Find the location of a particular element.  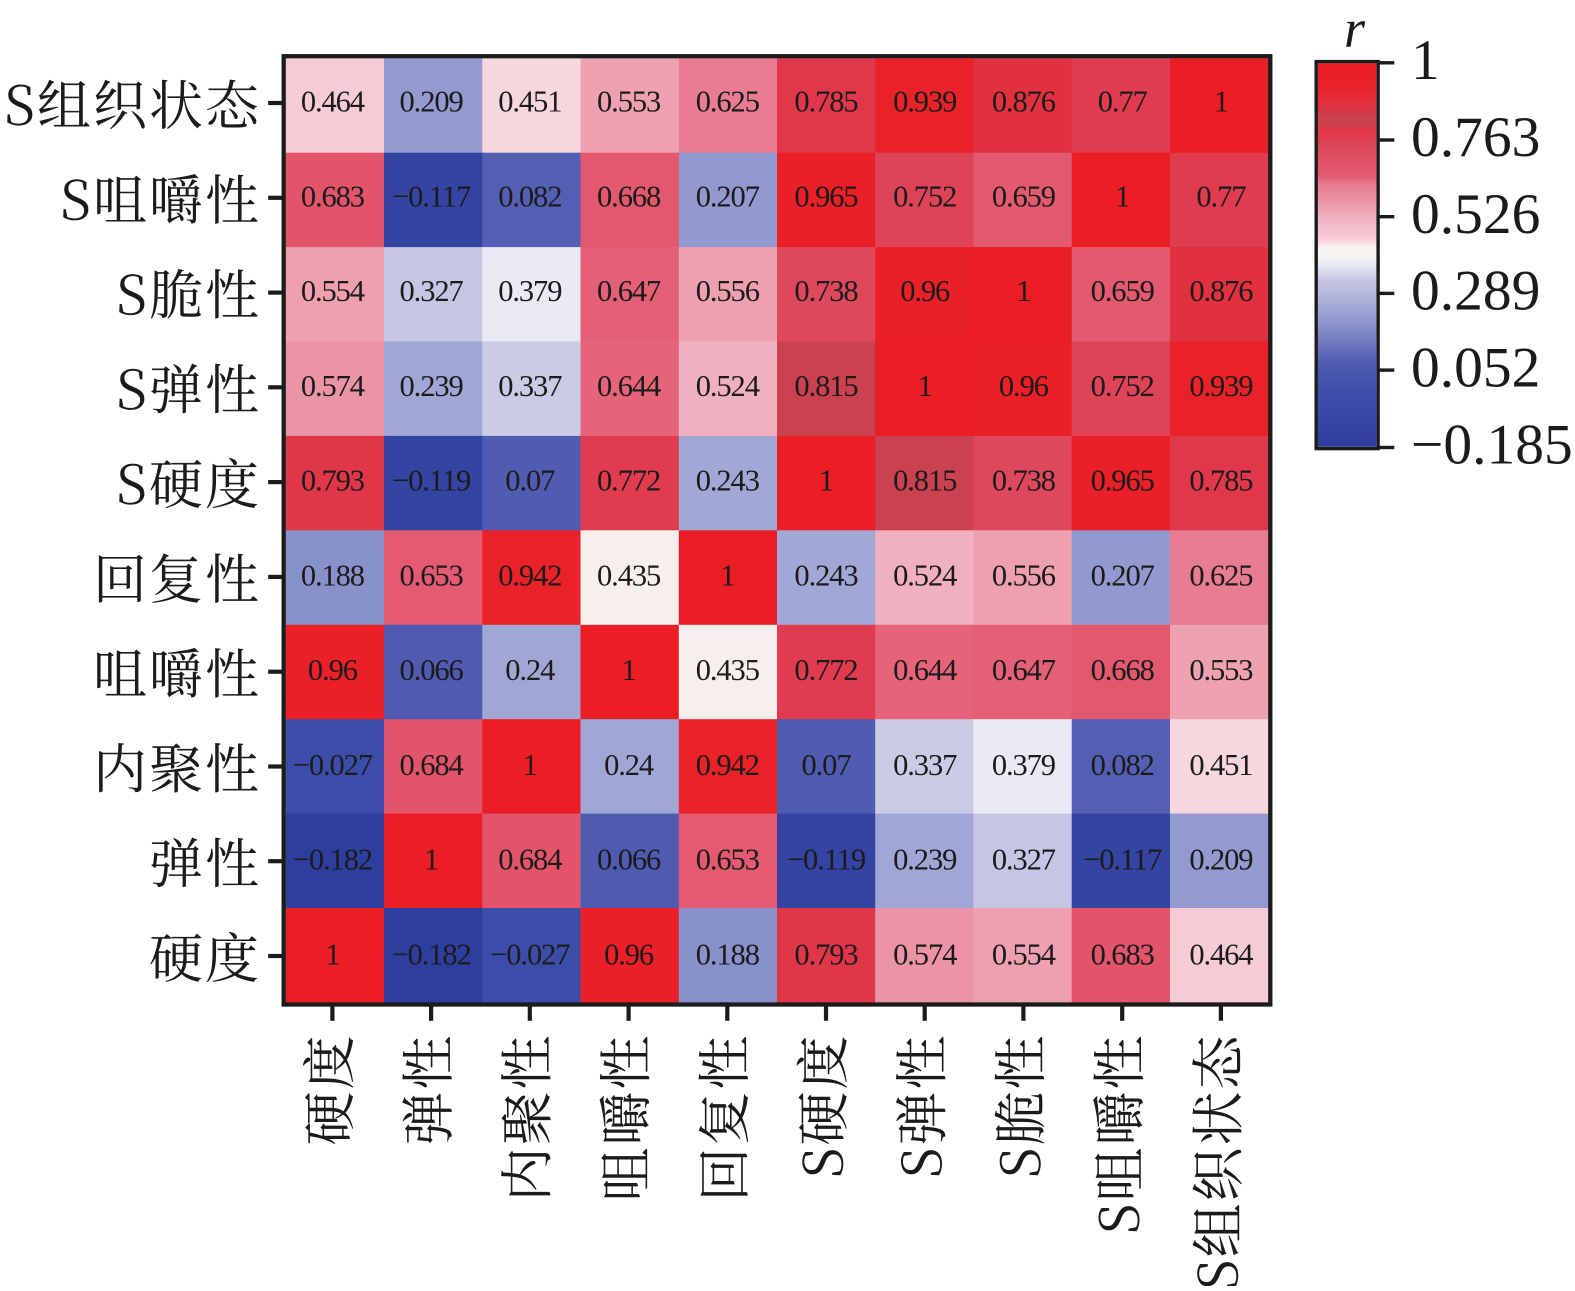

svg-text: 0.066 is located at coordinates (629, 860).